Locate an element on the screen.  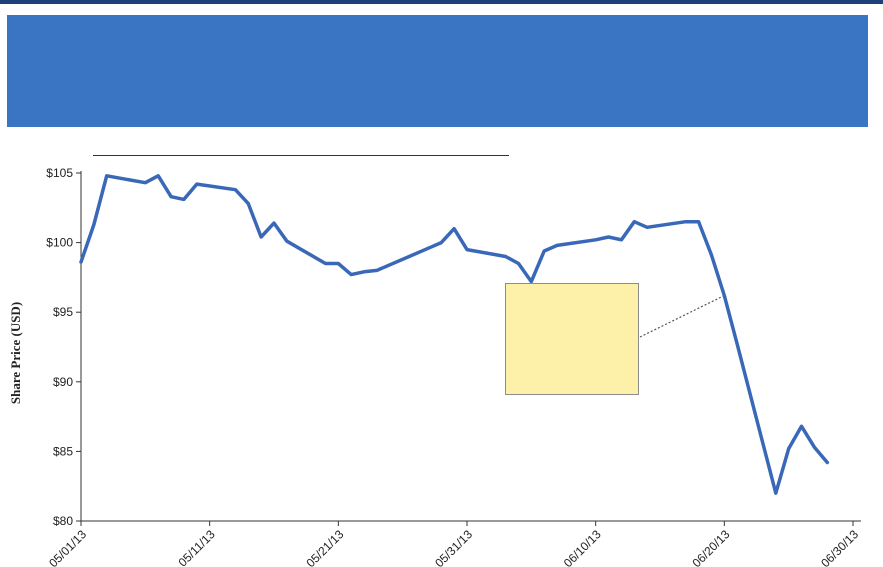
y-tick-label: $95 is located at coordinates (63, 312).